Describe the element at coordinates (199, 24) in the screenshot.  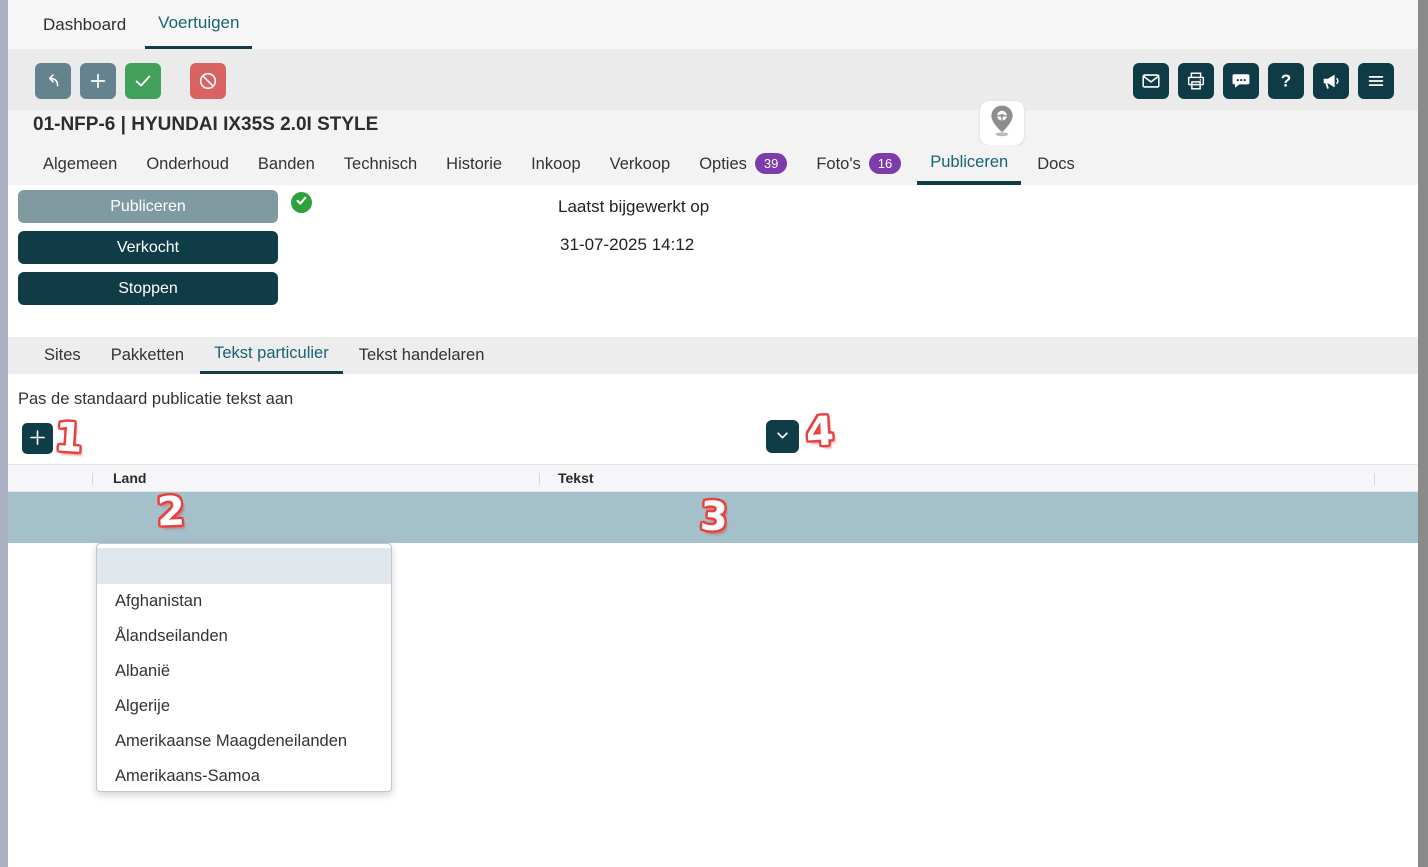
I see `topnav-item-voertuigen: Voertuigen` at that location.